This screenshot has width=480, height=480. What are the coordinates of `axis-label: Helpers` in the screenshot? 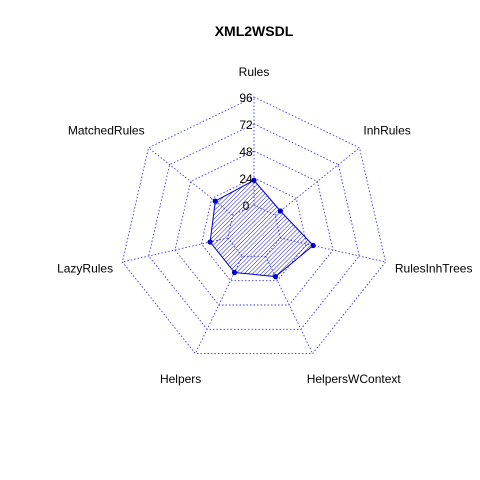 It's located at (180, 379).